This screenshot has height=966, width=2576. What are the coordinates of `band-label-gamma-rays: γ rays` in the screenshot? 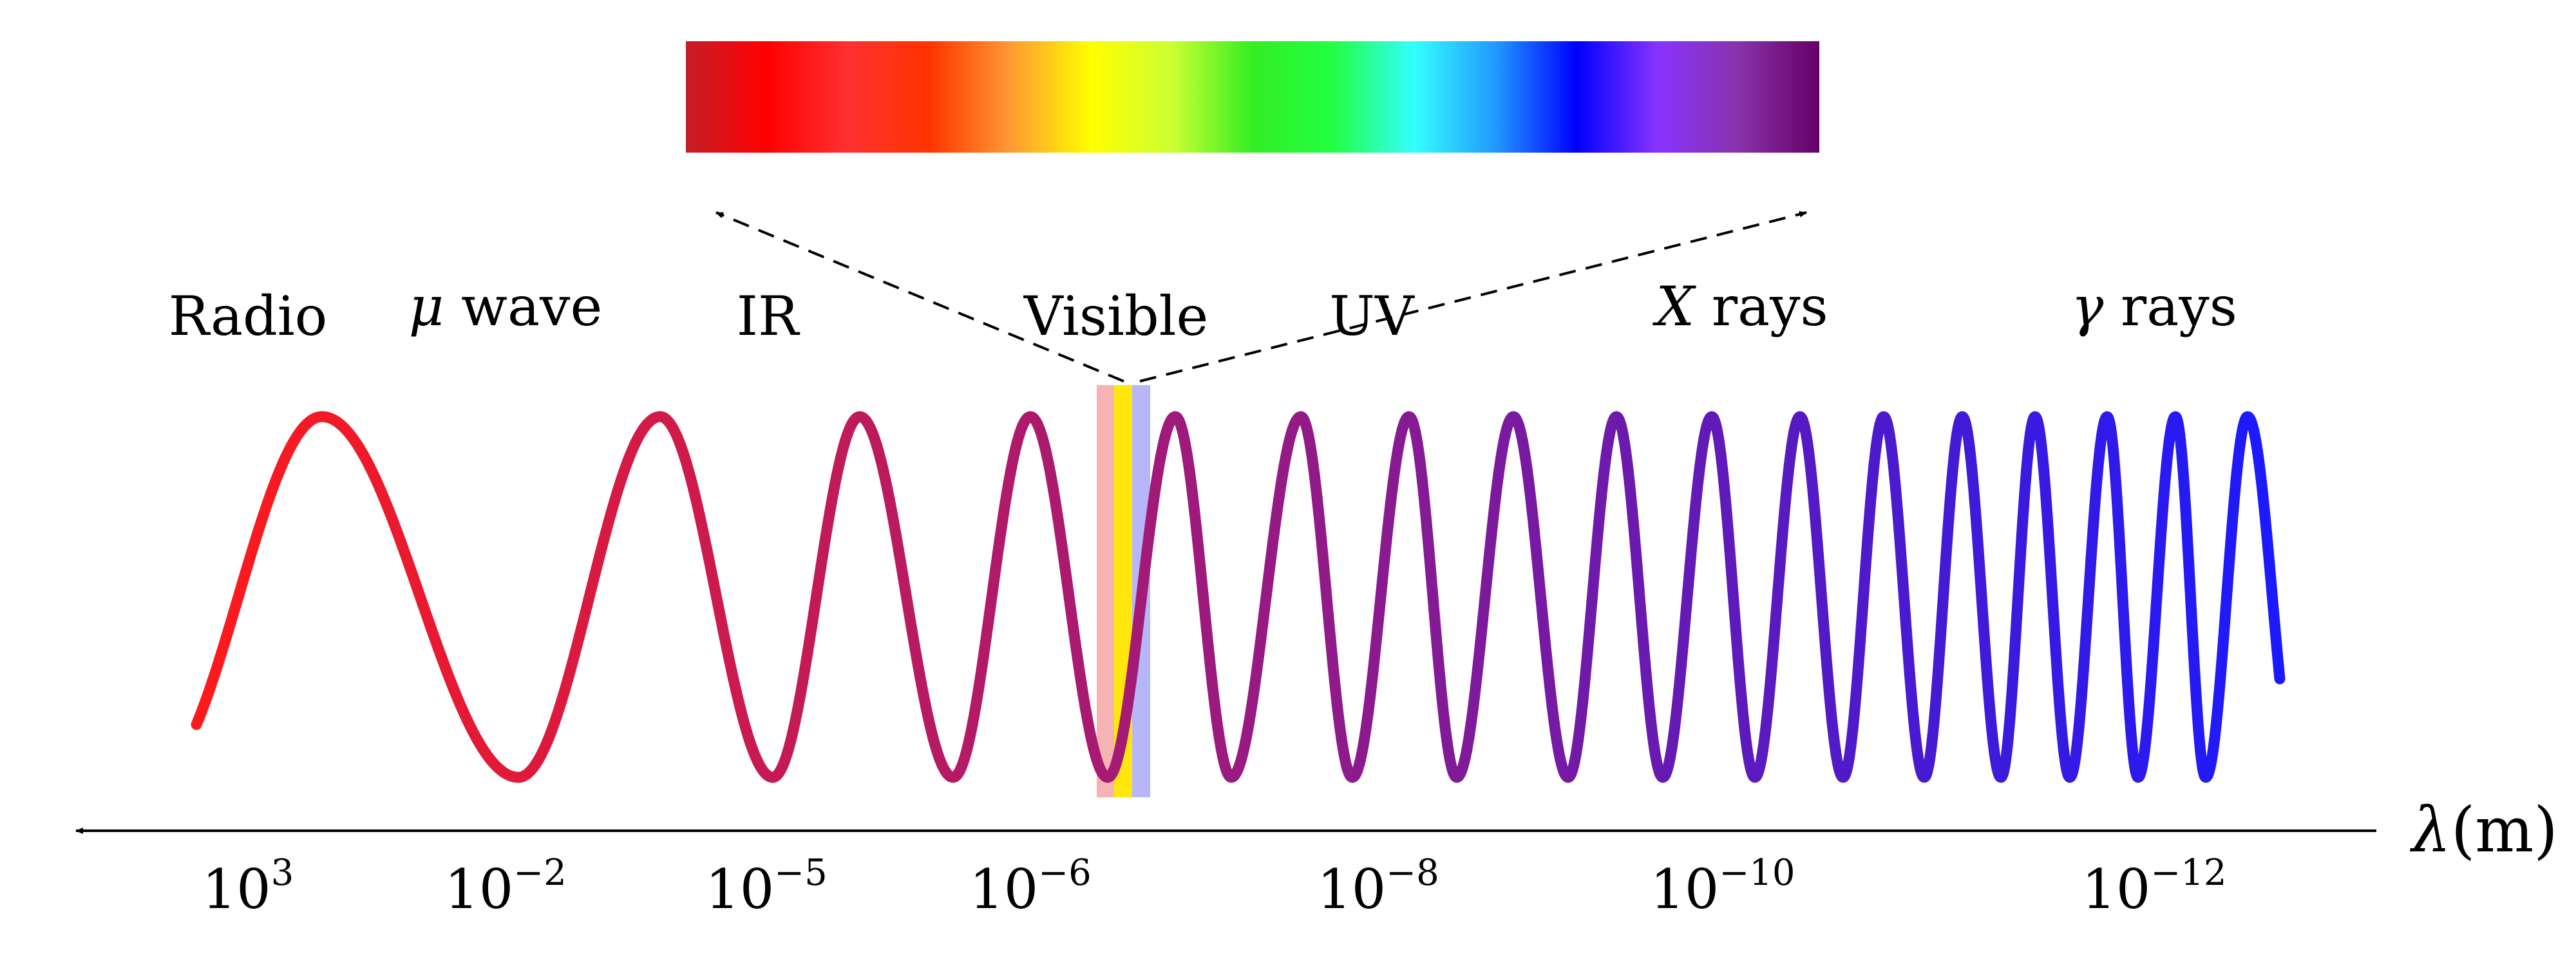 It's located at (2154, 306).